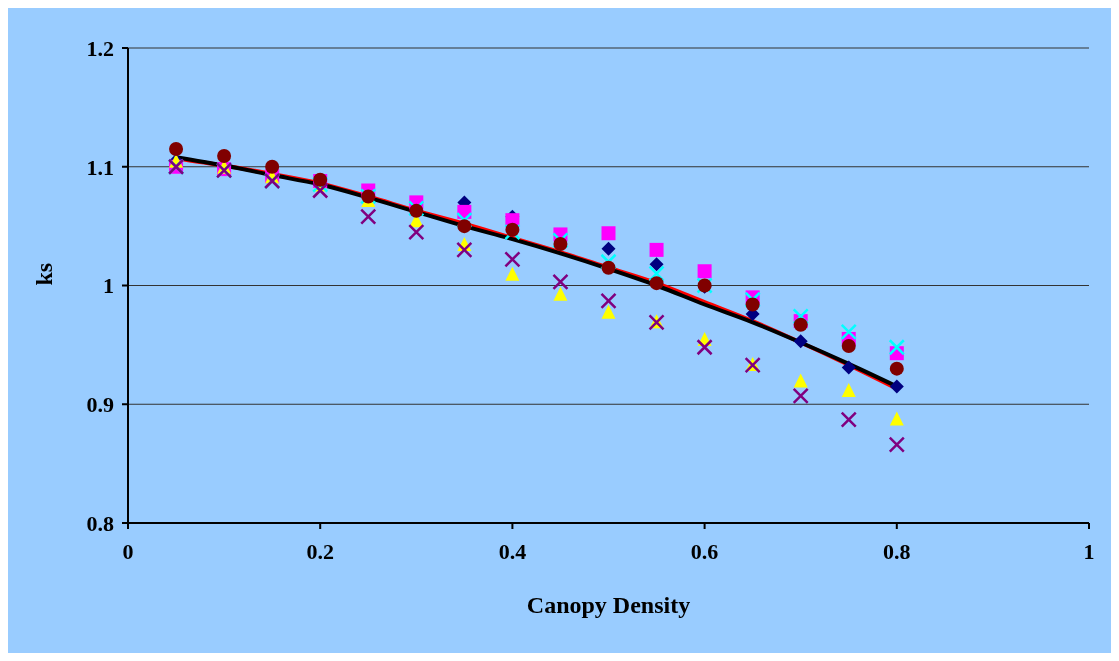  Describe the element at coordinates (320, 551) in the screenshot. I see `x-tick-label: 0.2` at that location.